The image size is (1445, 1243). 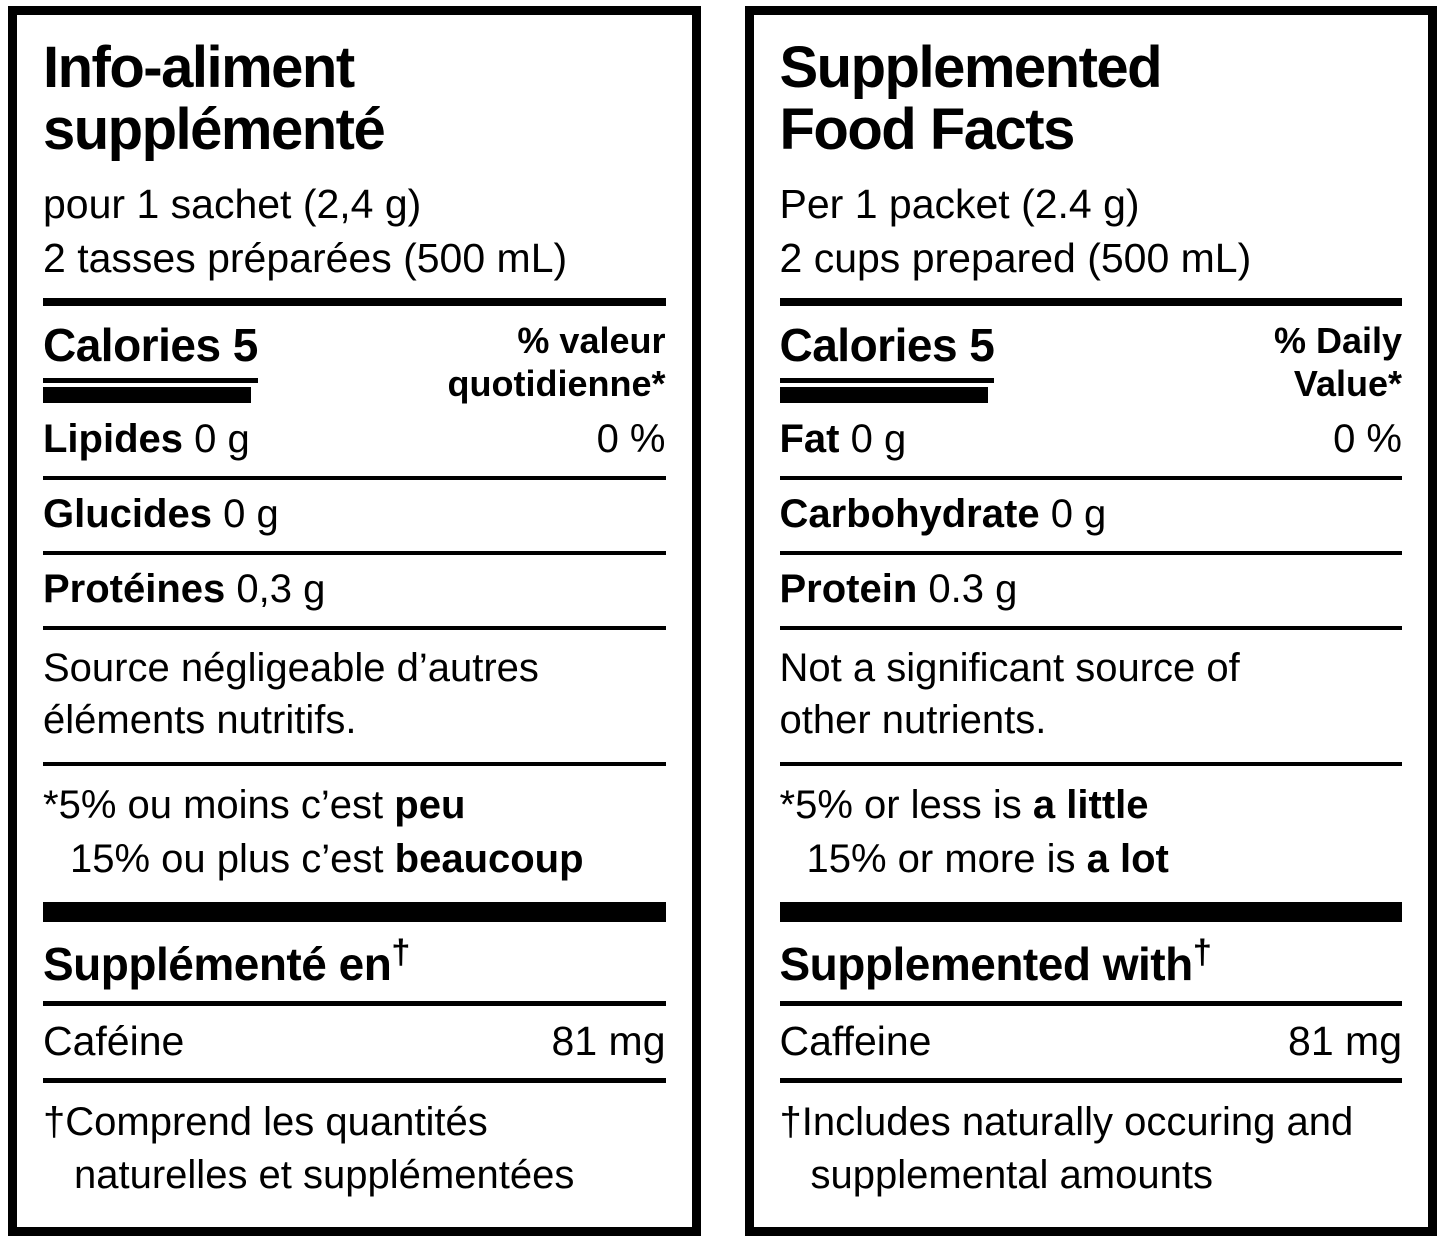 I want to click on nutrient-name: Glucides, so click(x=127, y=514).